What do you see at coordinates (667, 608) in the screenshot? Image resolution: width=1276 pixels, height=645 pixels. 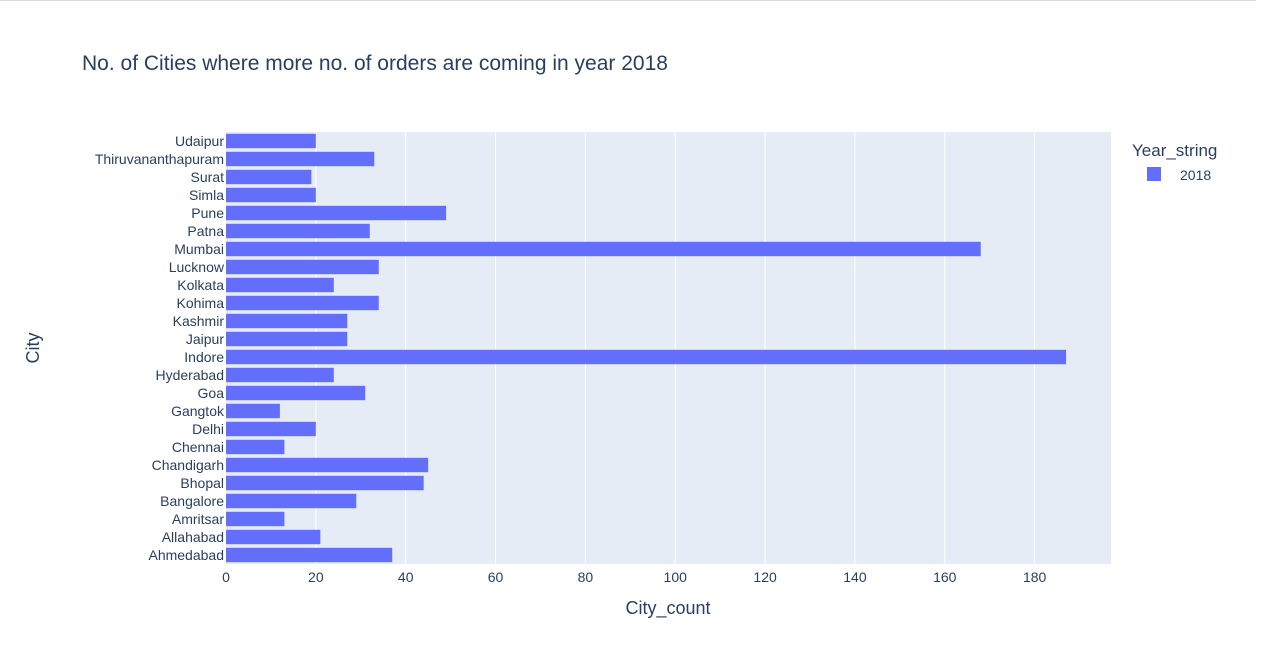 I see `x-axis-title: City_count` at bounding box center [667, 608].